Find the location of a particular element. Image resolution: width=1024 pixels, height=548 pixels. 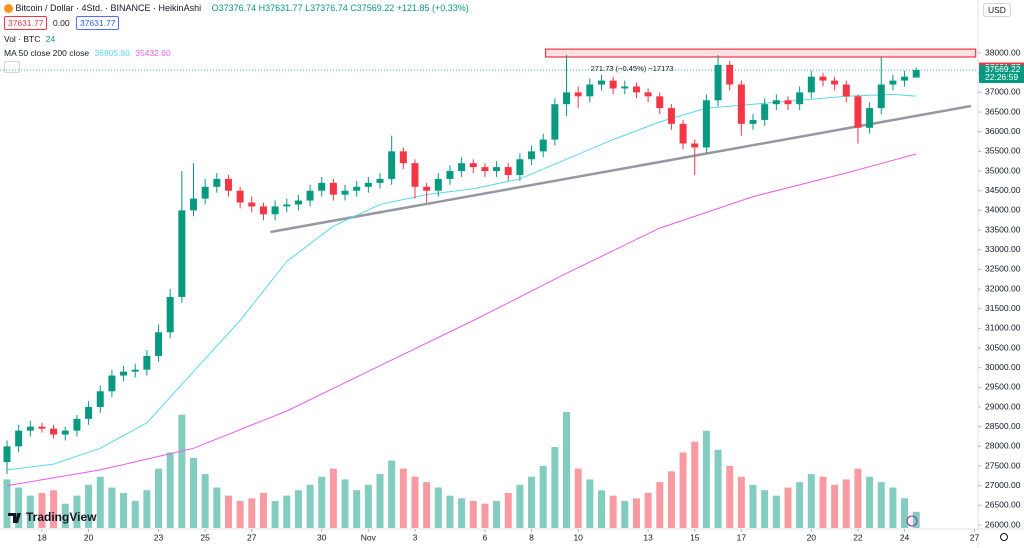

sell-button: 37631.77 is located at coordinates (26, 23).